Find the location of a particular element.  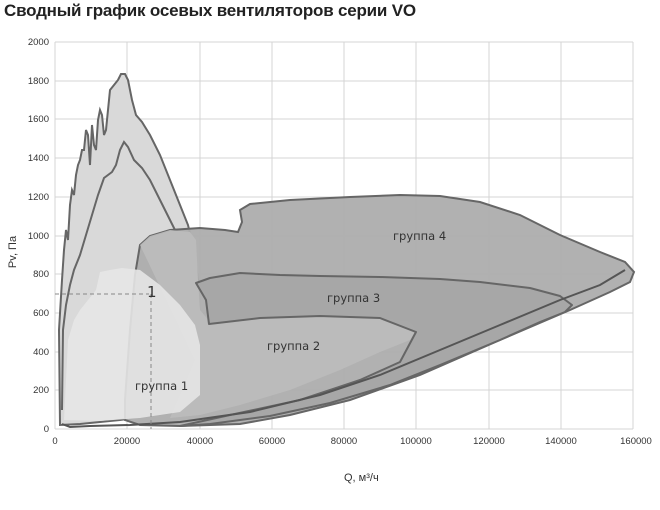

group1-inner-curve is located at coordinates (129, 275).